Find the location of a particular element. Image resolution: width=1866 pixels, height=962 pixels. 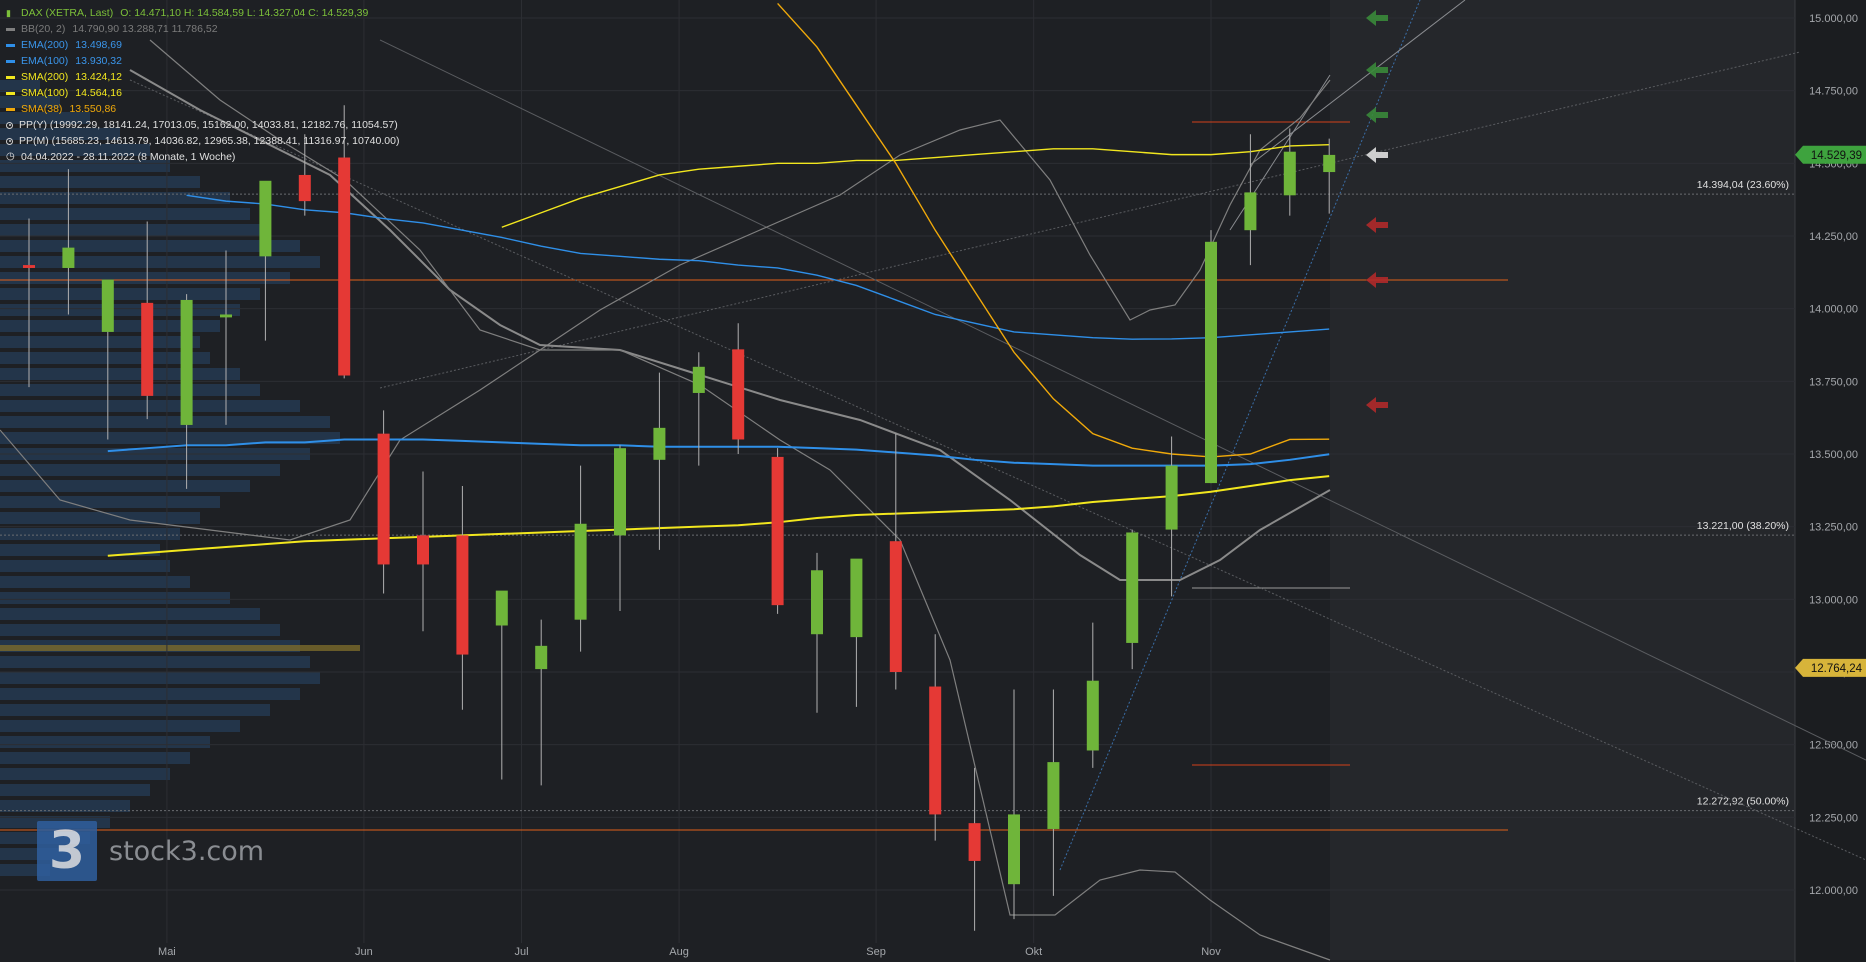

signal-arrows is located at coordinates (1377, 211).